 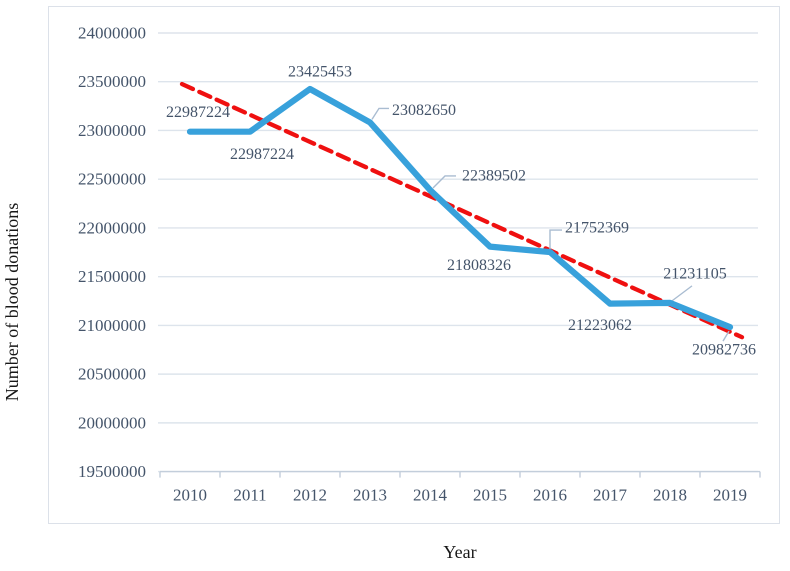 What do you see at coordinates (112, 130) in the screenshot?
I see `y-tick-label: 23000000` at bounding box center [112, 130].